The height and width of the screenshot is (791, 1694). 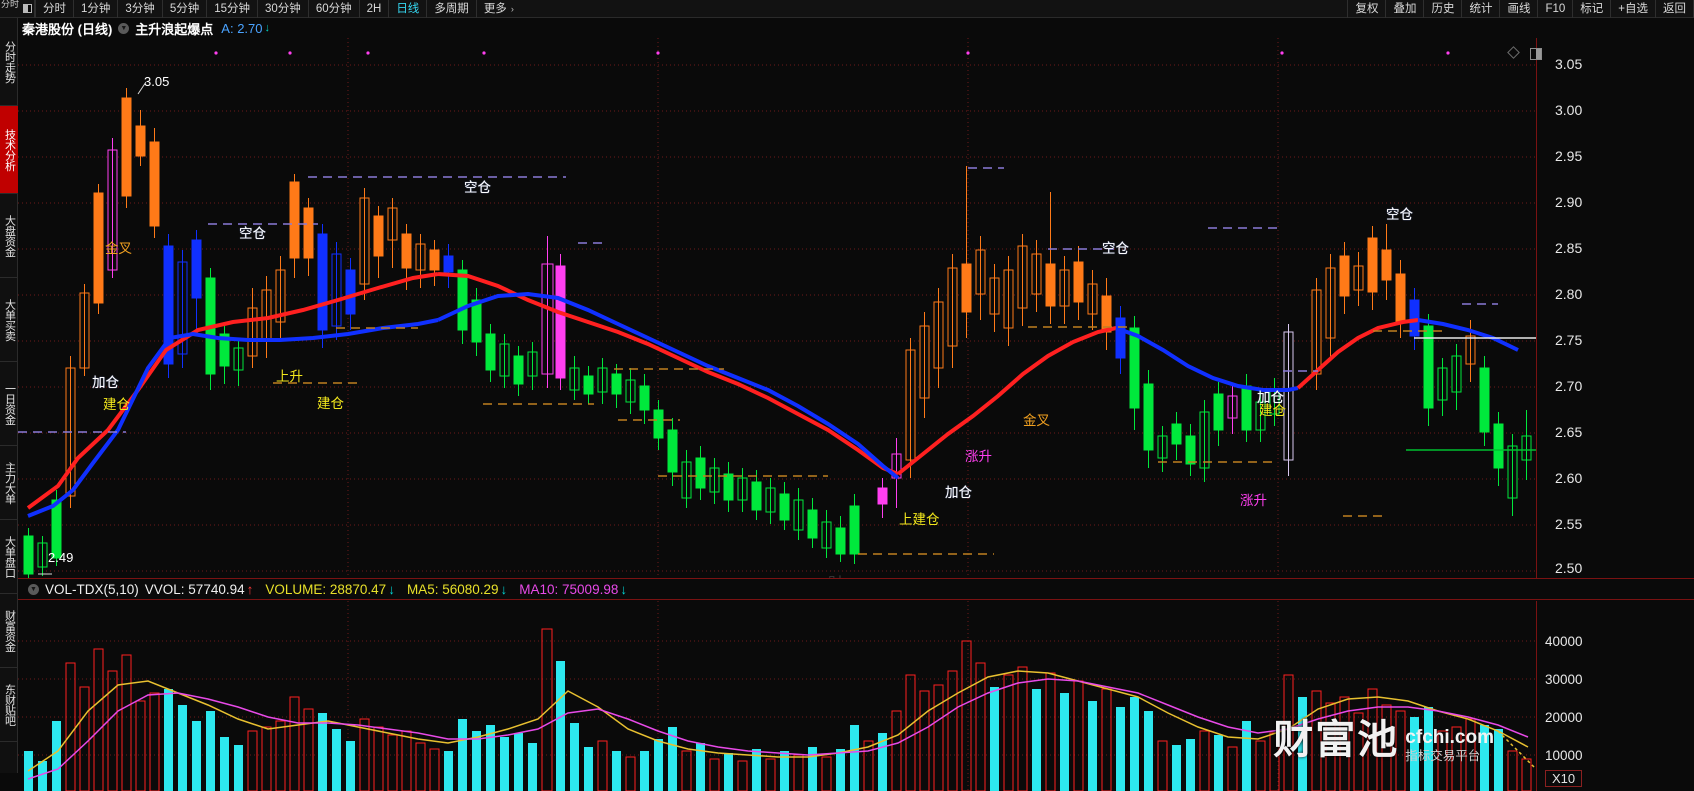 I want to click on btn-f10: F10, so click(x=1556, y=9).